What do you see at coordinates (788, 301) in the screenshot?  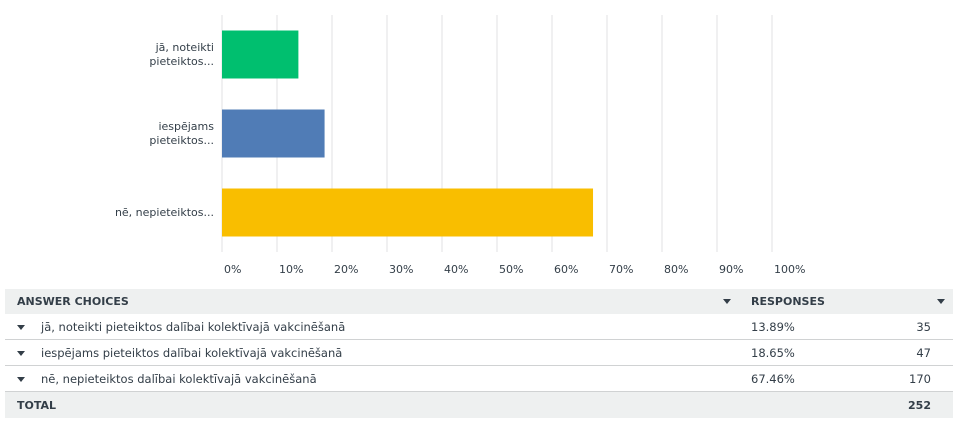 I see `header-text: RESPONSES` at bounding box center [788, 301].